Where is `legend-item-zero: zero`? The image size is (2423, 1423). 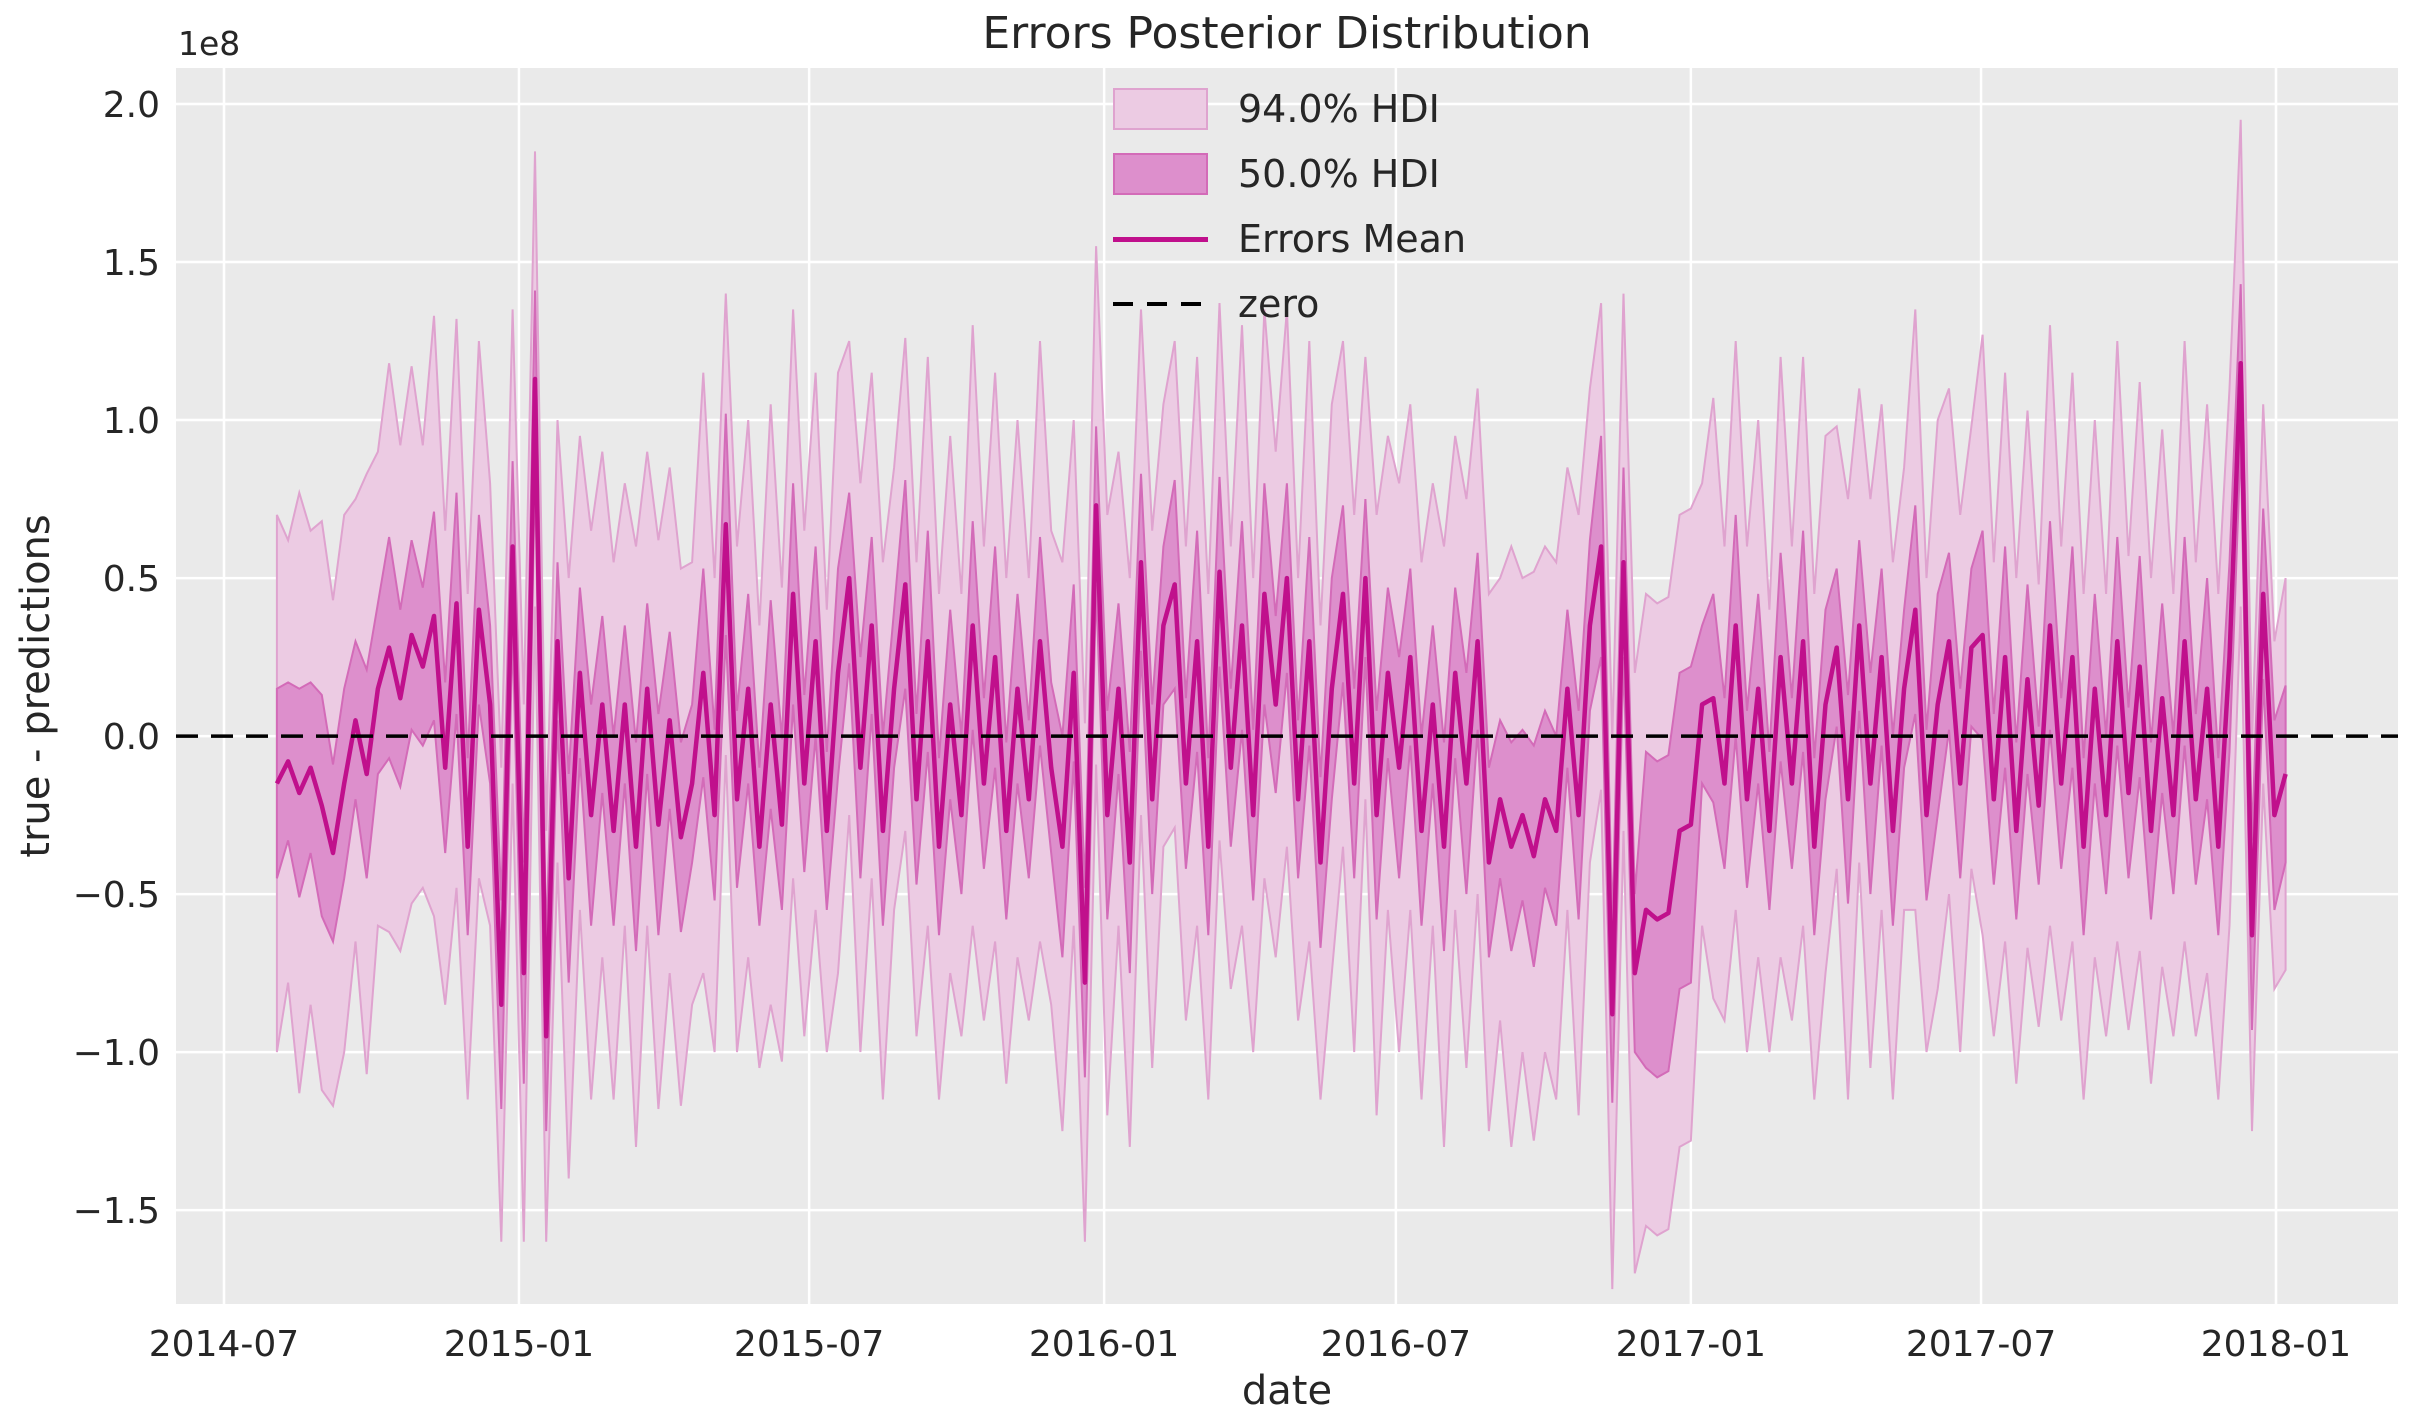 legend-item-zero: zero is located at coordinates (1289, 304).